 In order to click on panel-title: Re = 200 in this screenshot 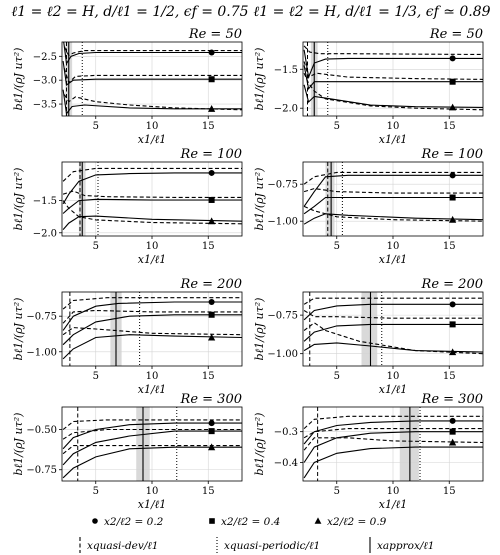, I will do `click(452, 284)`.